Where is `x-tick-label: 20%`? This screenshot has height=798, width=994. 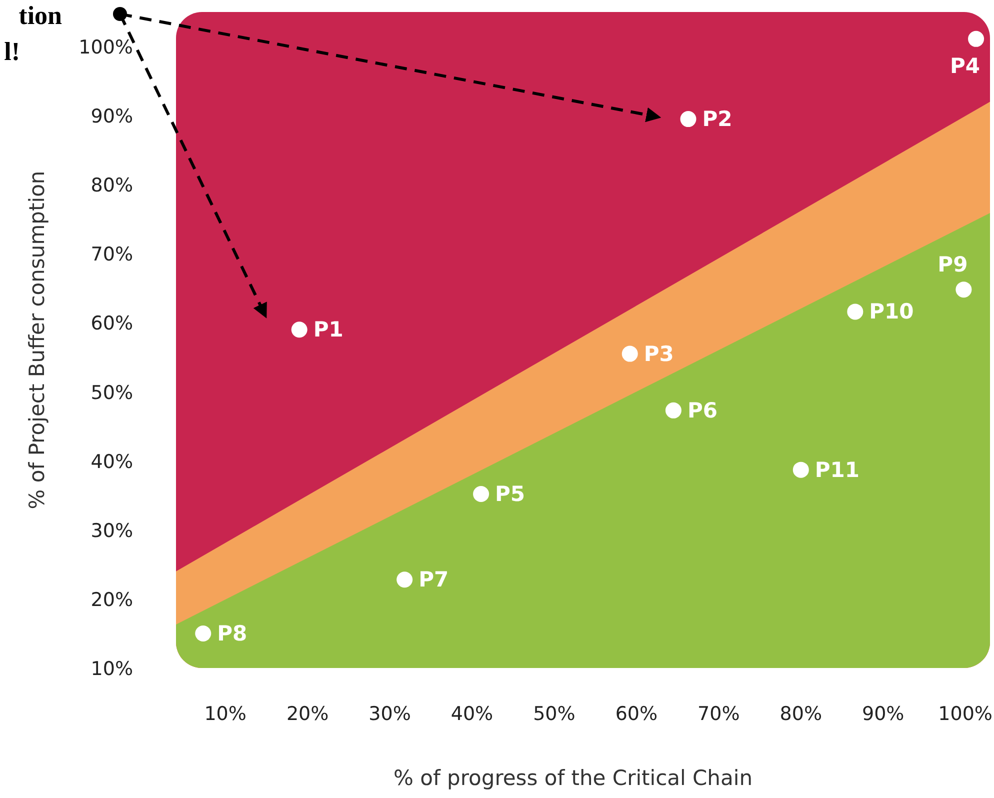 x-tick-label: 20% is located at coordinates (307, 714).